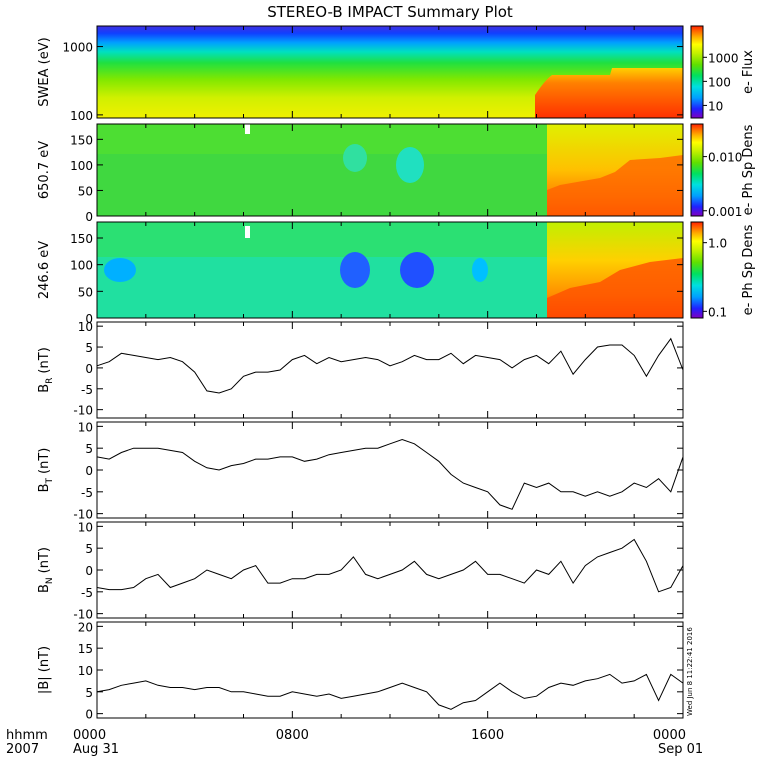  I want to click on bn-y-axis: -10 -5 0 5 10, so click(378, 571).